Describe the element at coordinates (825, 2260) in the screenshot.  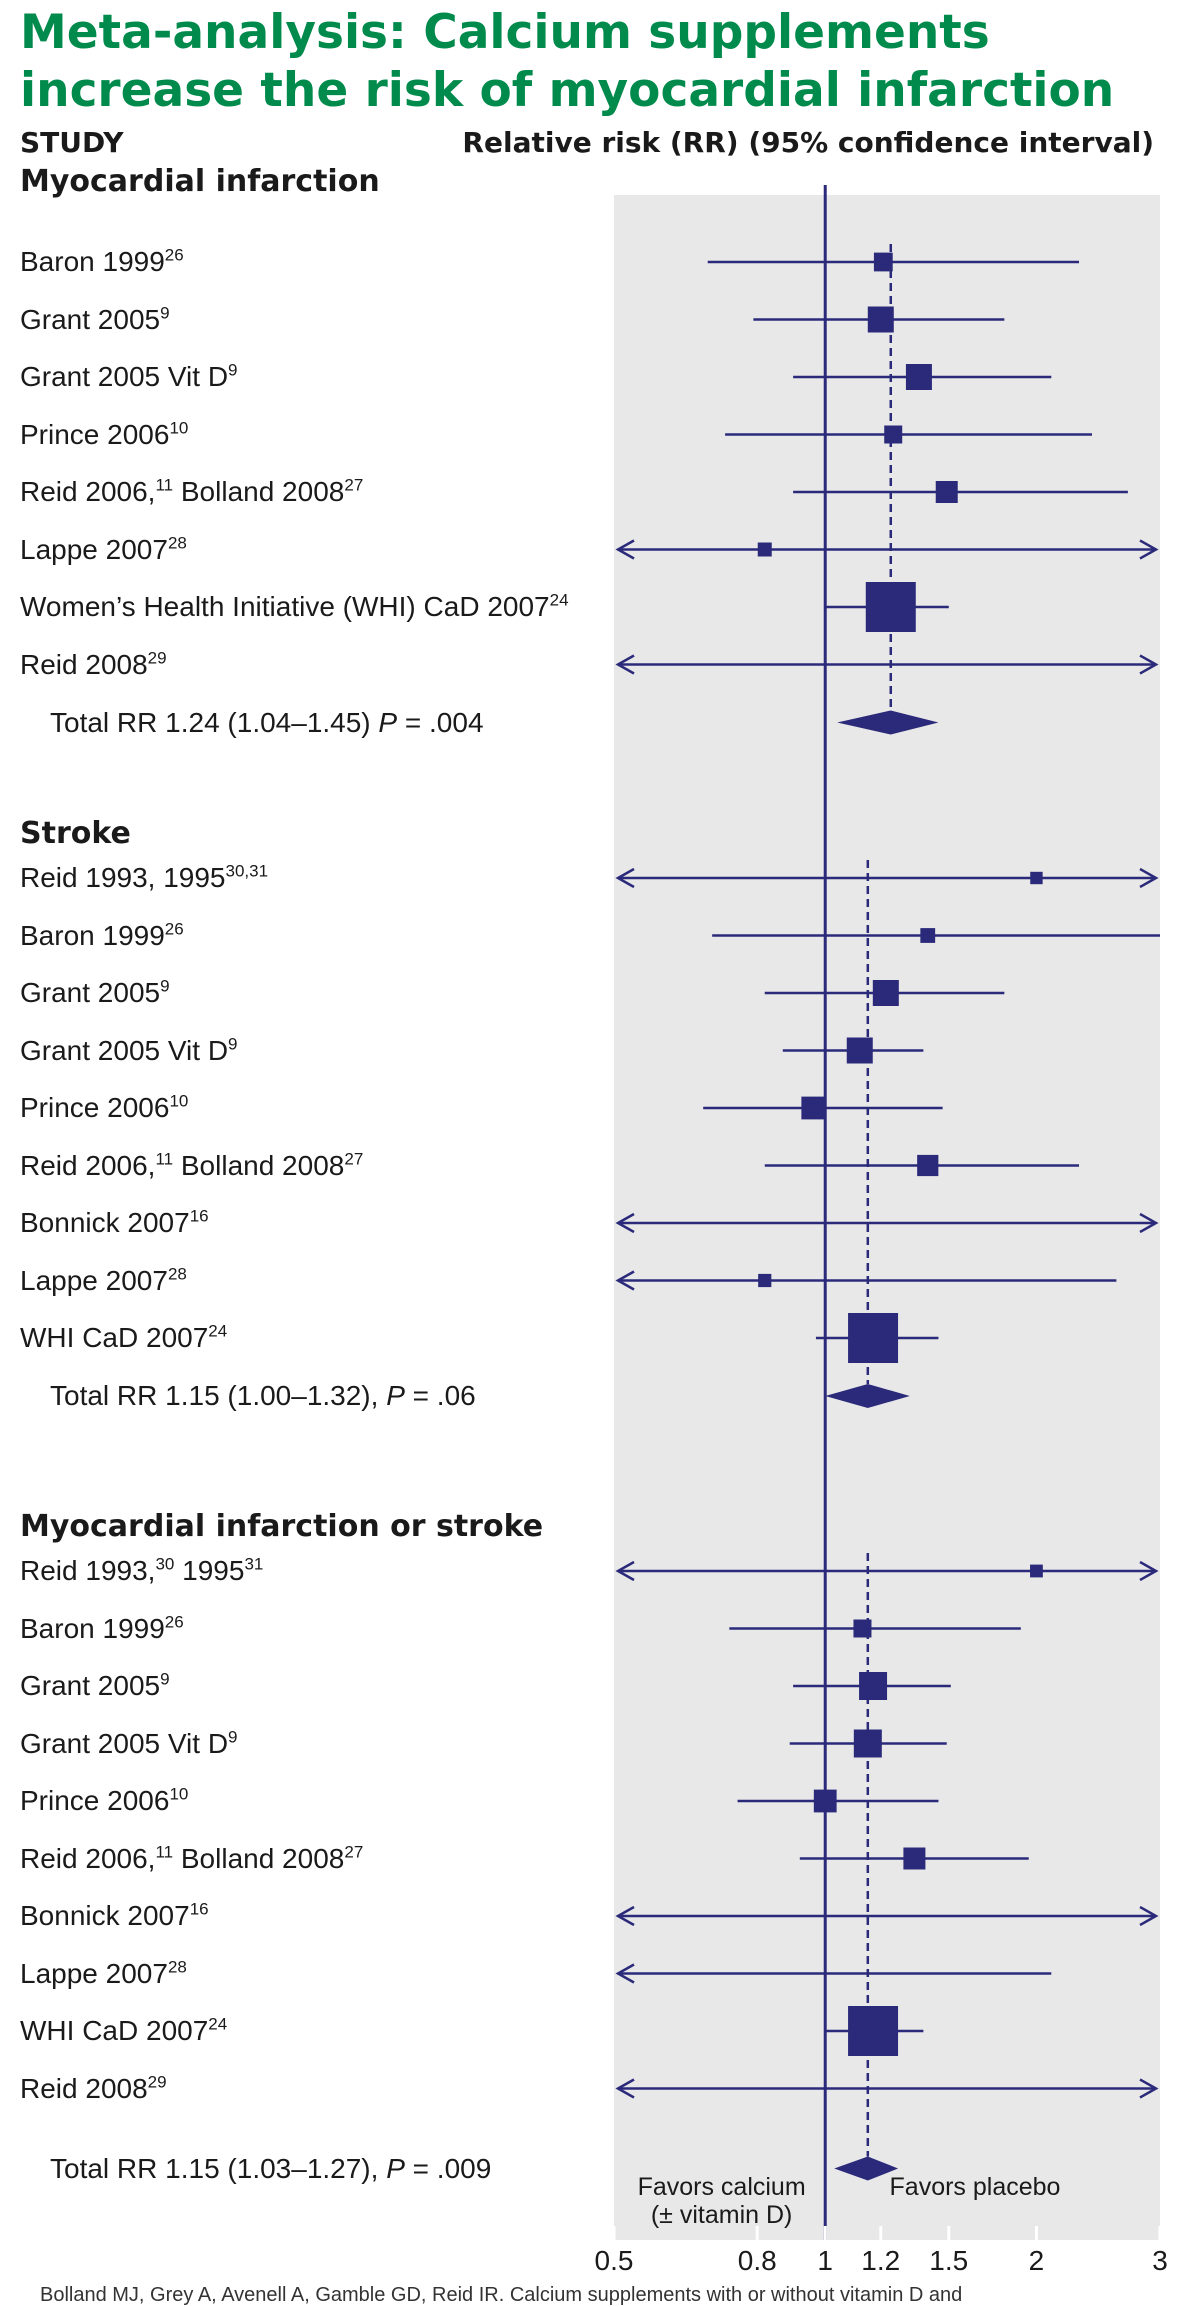
I see `x-tick-label: 1` at that location.